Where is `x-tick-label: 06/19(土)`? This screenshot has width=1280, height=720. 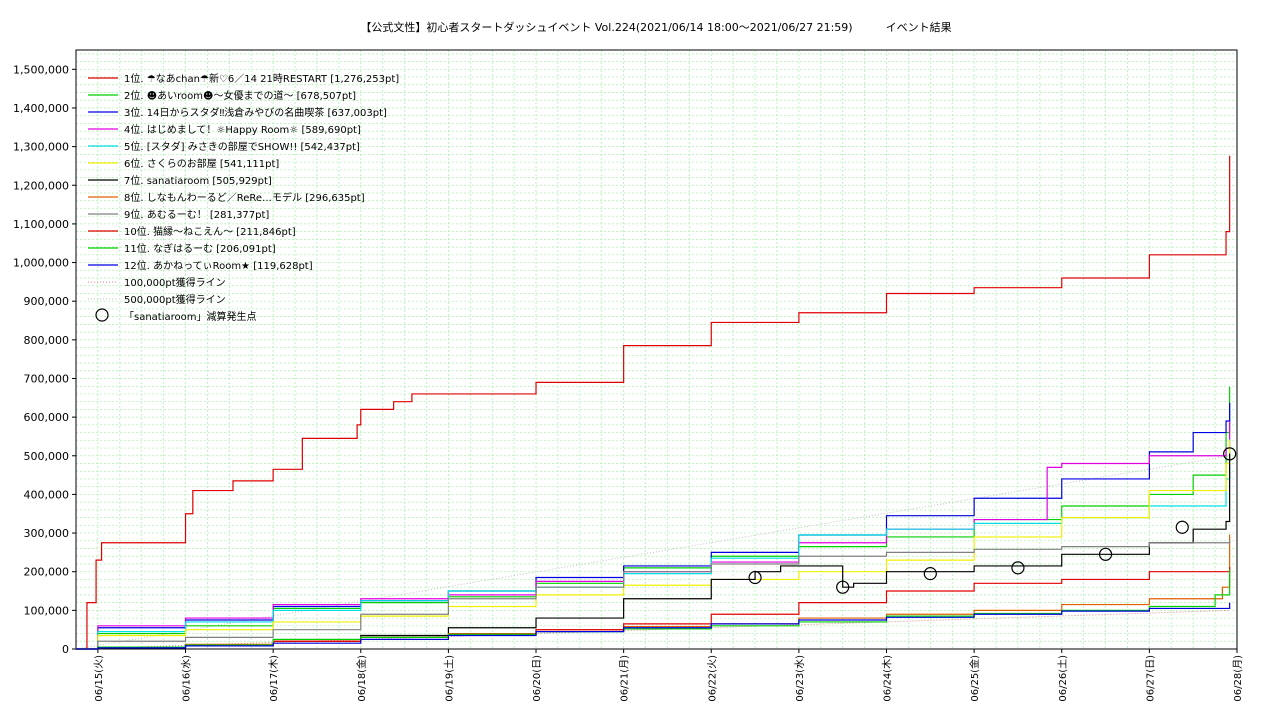 x-tick-label: 06/19(土) is located at coordinates (448, 678).